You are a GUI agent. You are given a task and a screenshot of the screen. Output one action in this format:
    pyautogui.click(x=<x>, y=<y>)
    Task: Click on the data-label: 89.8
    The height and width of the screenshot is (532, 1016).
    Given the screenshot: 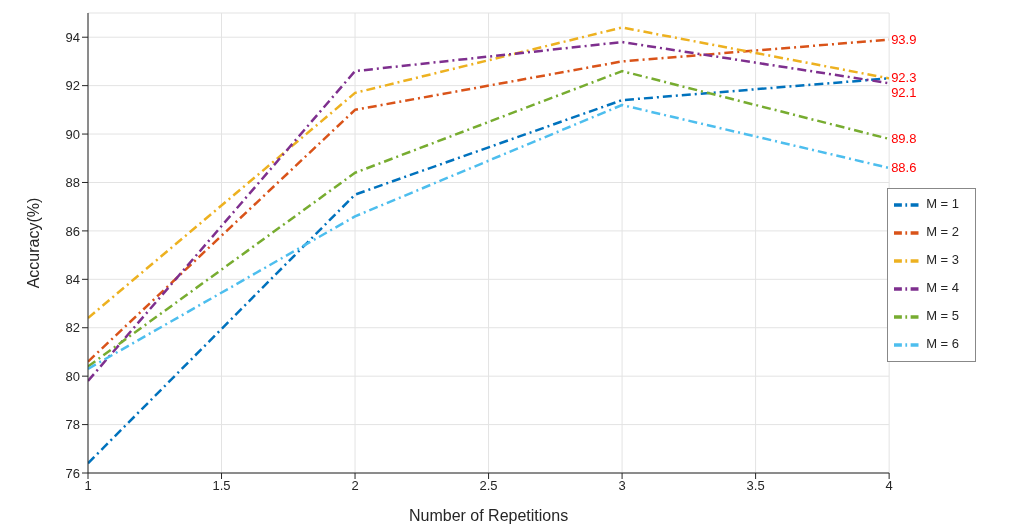 What is the action you would take?
    pyautogui.click(x=904, y=138)
    